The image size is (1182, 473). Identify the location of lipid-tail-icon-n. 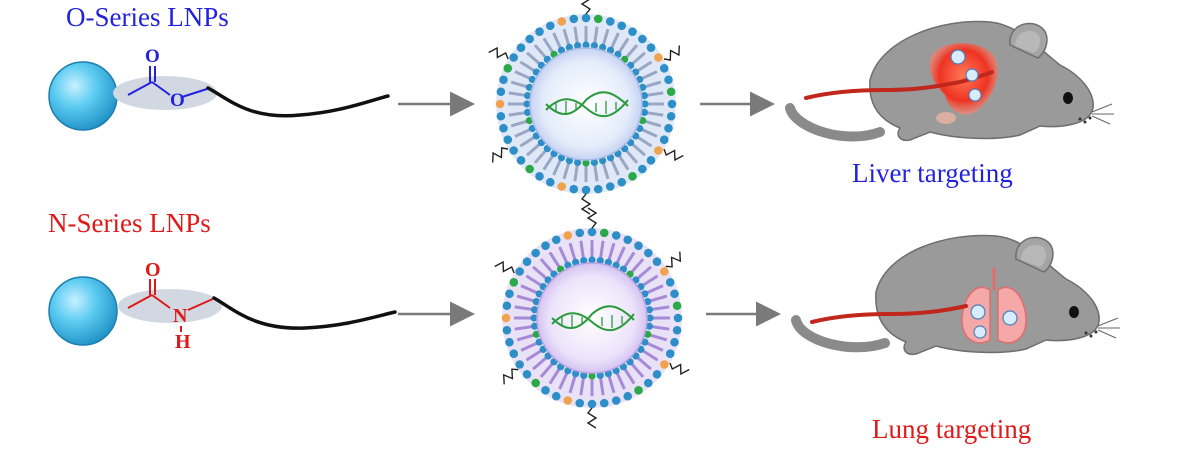
(304, 313).